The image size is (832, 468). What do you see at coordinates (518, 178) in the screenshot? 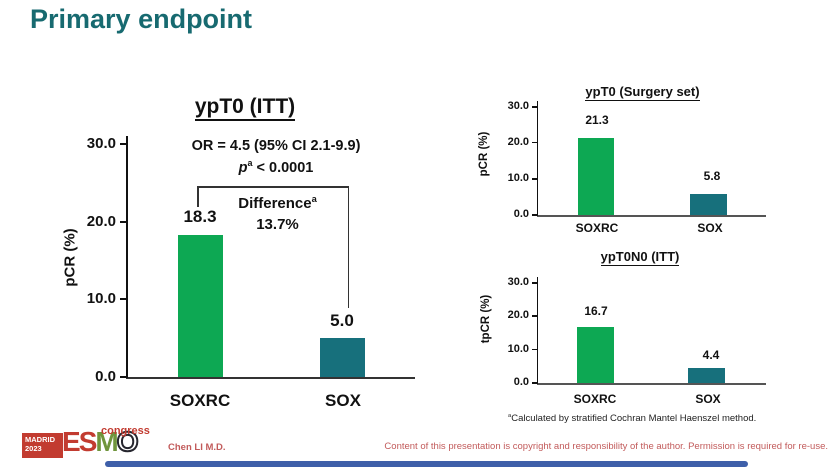
I see `chart2-ytick-10: 10.0` at bounding box center [518, 178].